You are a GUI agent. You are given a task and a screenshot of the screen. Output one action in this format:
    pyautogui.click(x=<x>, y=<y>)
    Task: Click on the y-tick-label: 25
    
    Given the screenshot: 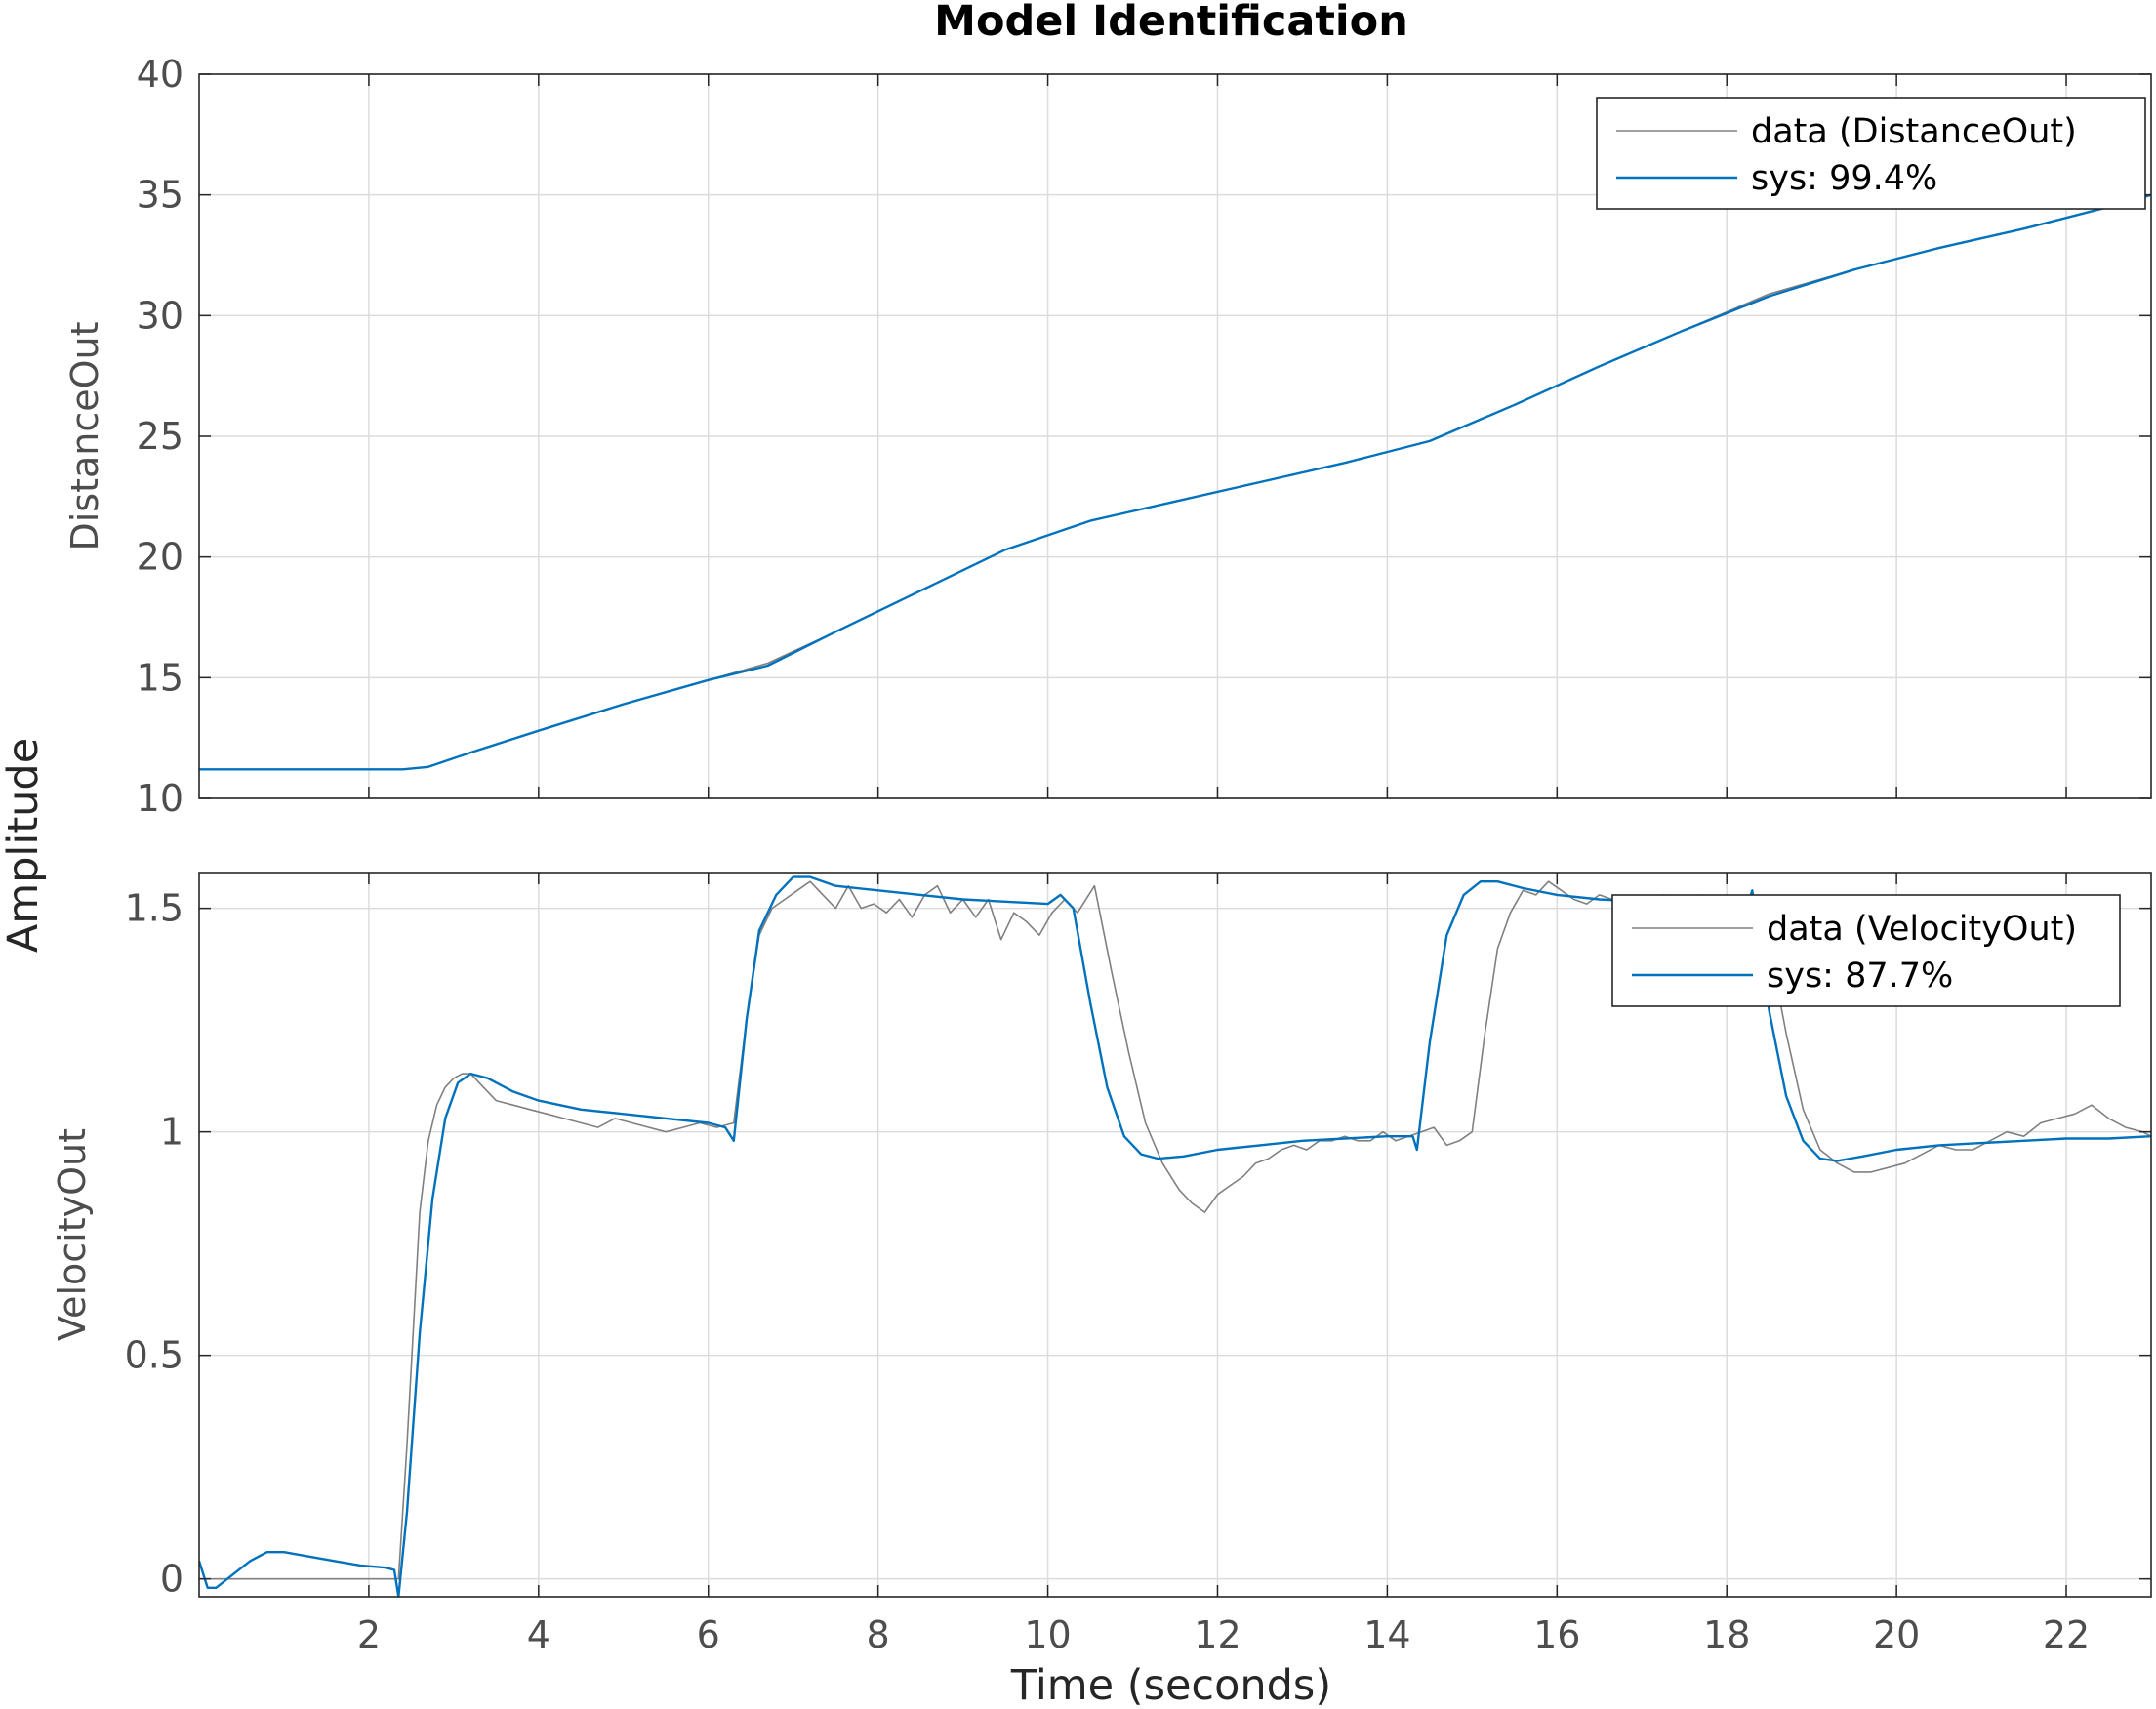 What is the action you would take?
    pyautogui.click(x=160, y=436)
    